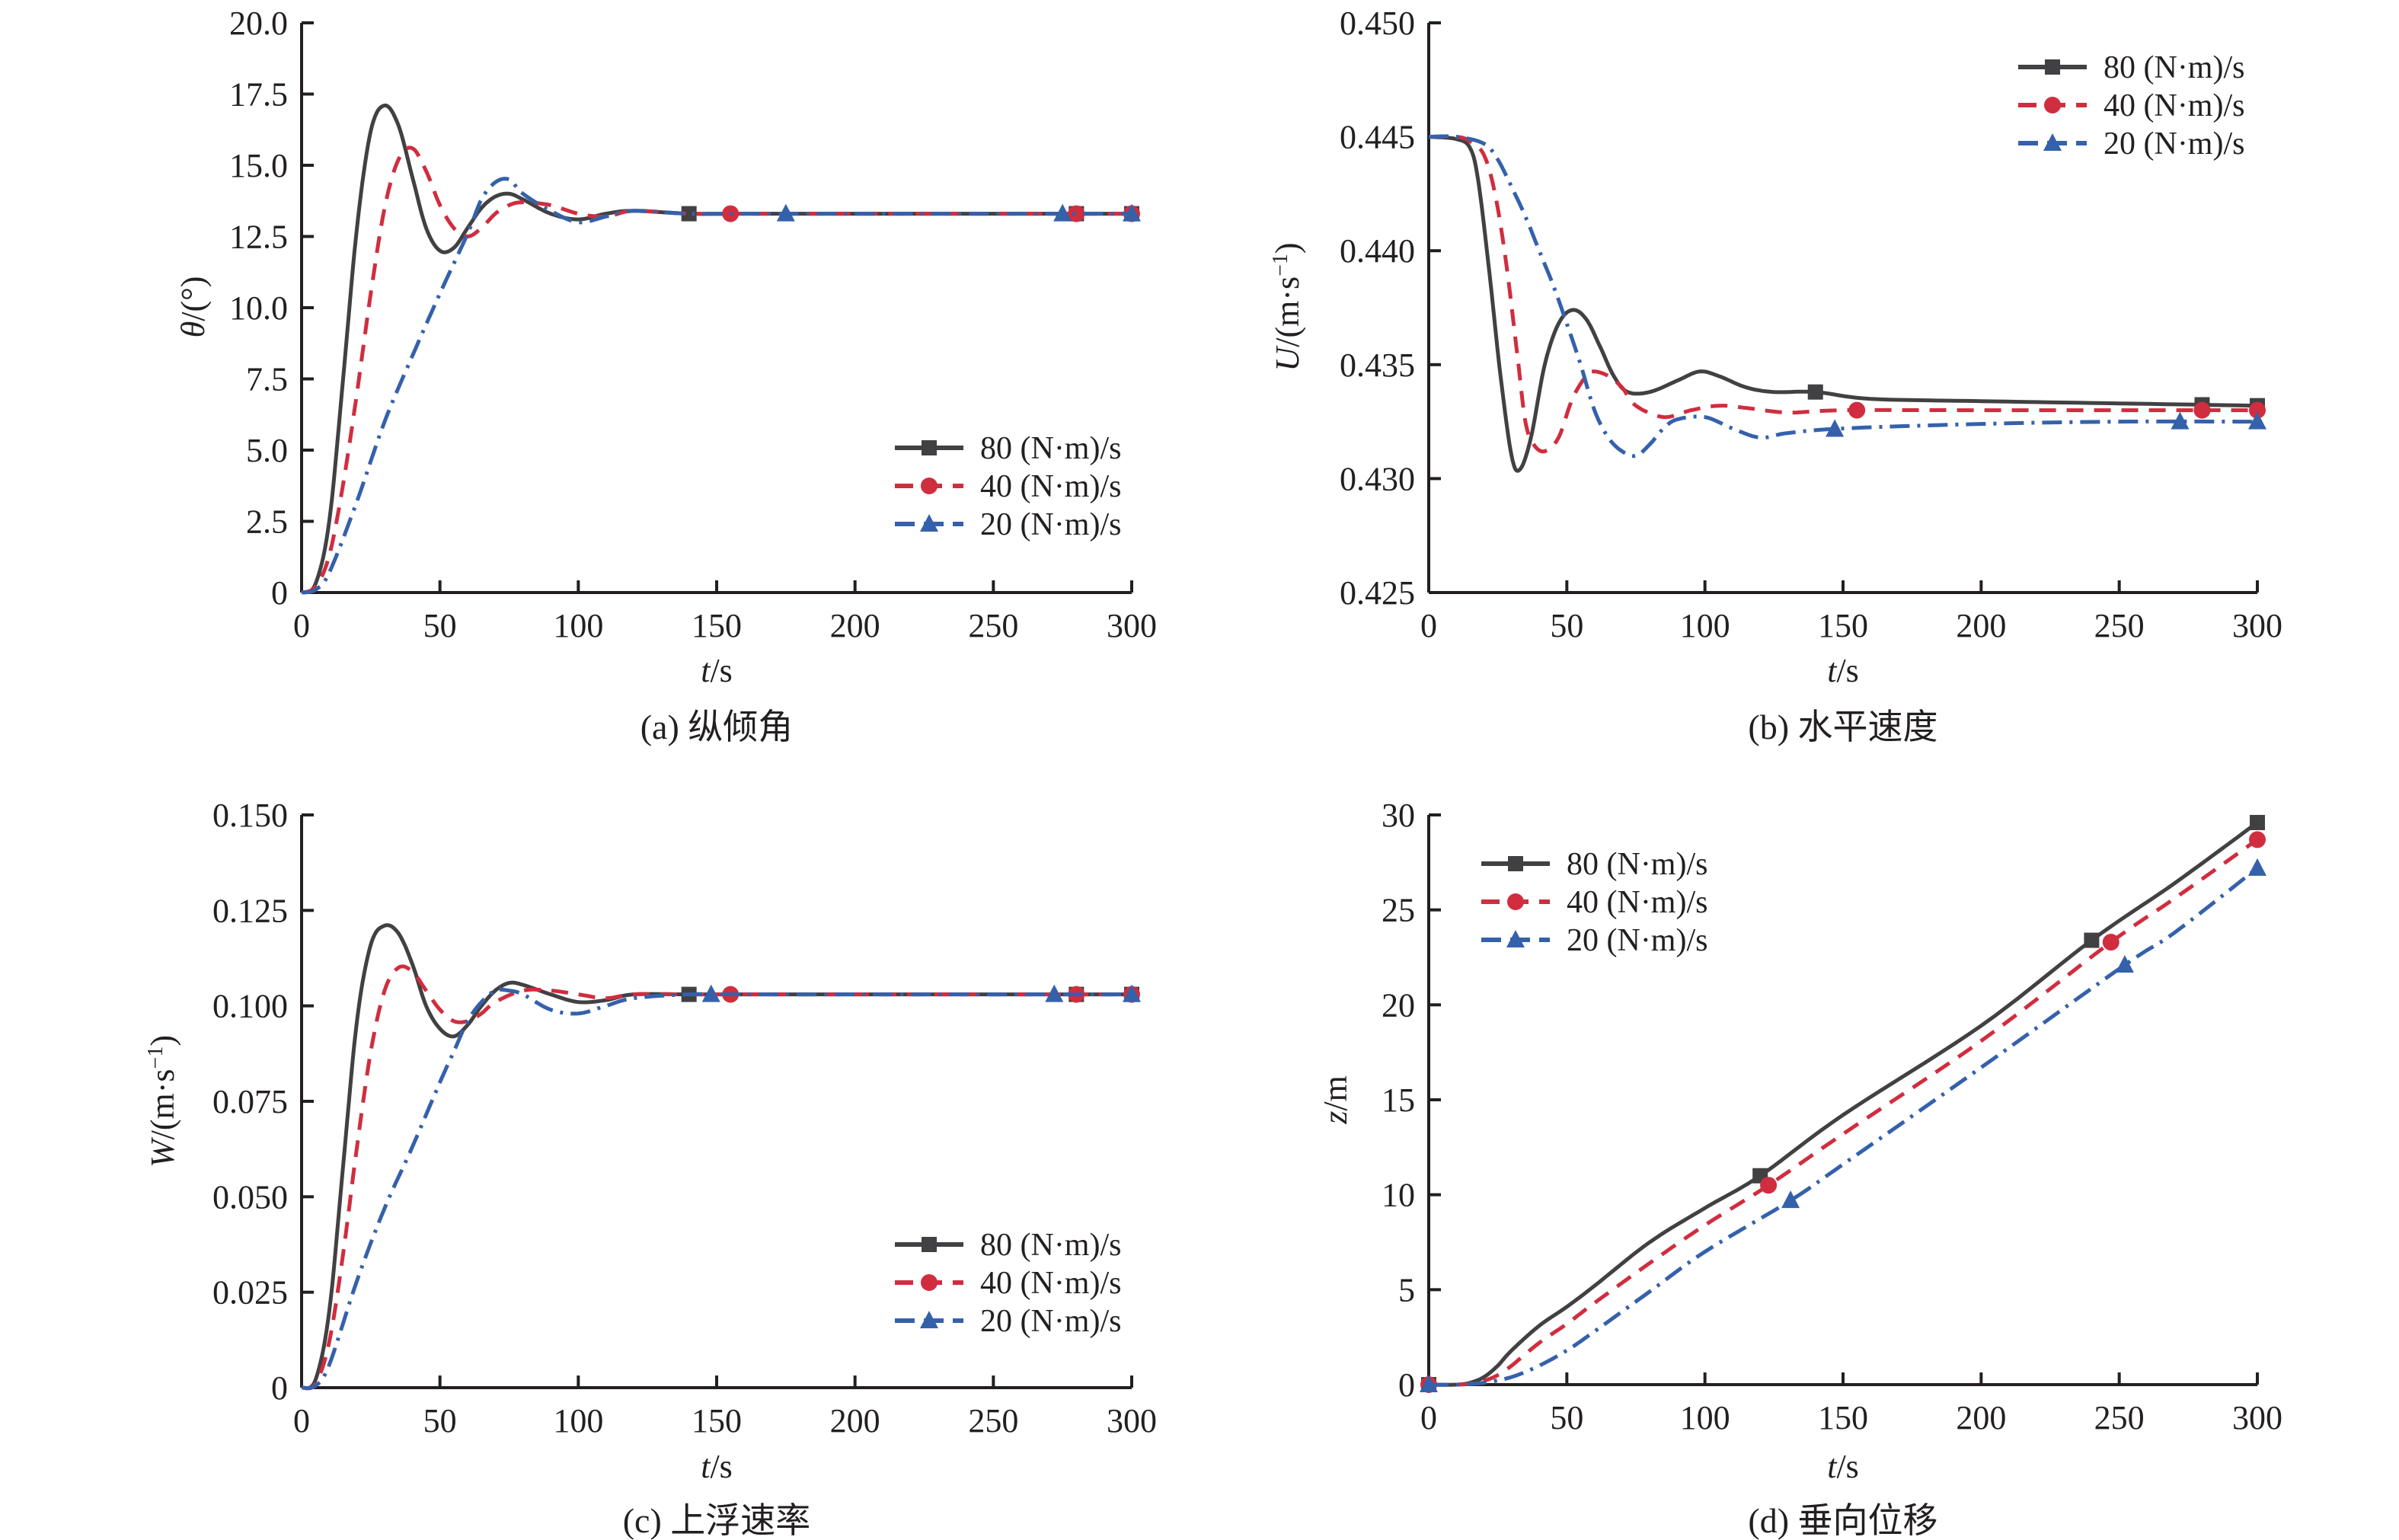 The width and height of the screenshot is (2399, 1540). I want to click on y-tick-label-b: 0.435, so click(1377, 365).